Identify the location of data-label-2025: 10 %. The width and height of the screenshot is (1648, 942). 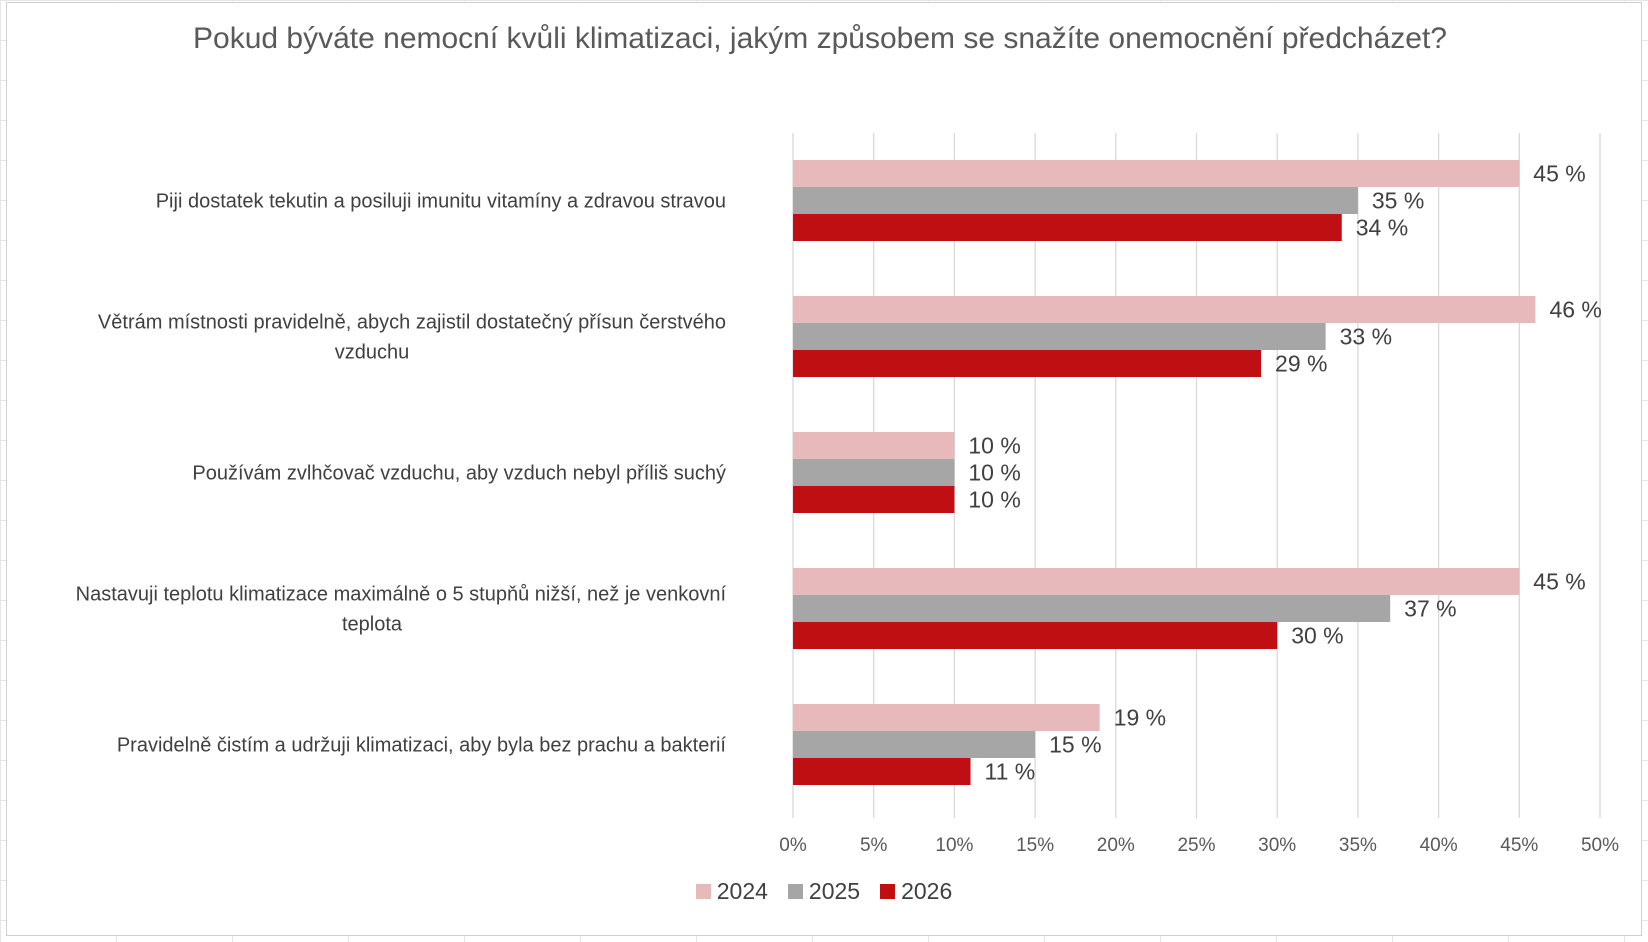
(994, 473).